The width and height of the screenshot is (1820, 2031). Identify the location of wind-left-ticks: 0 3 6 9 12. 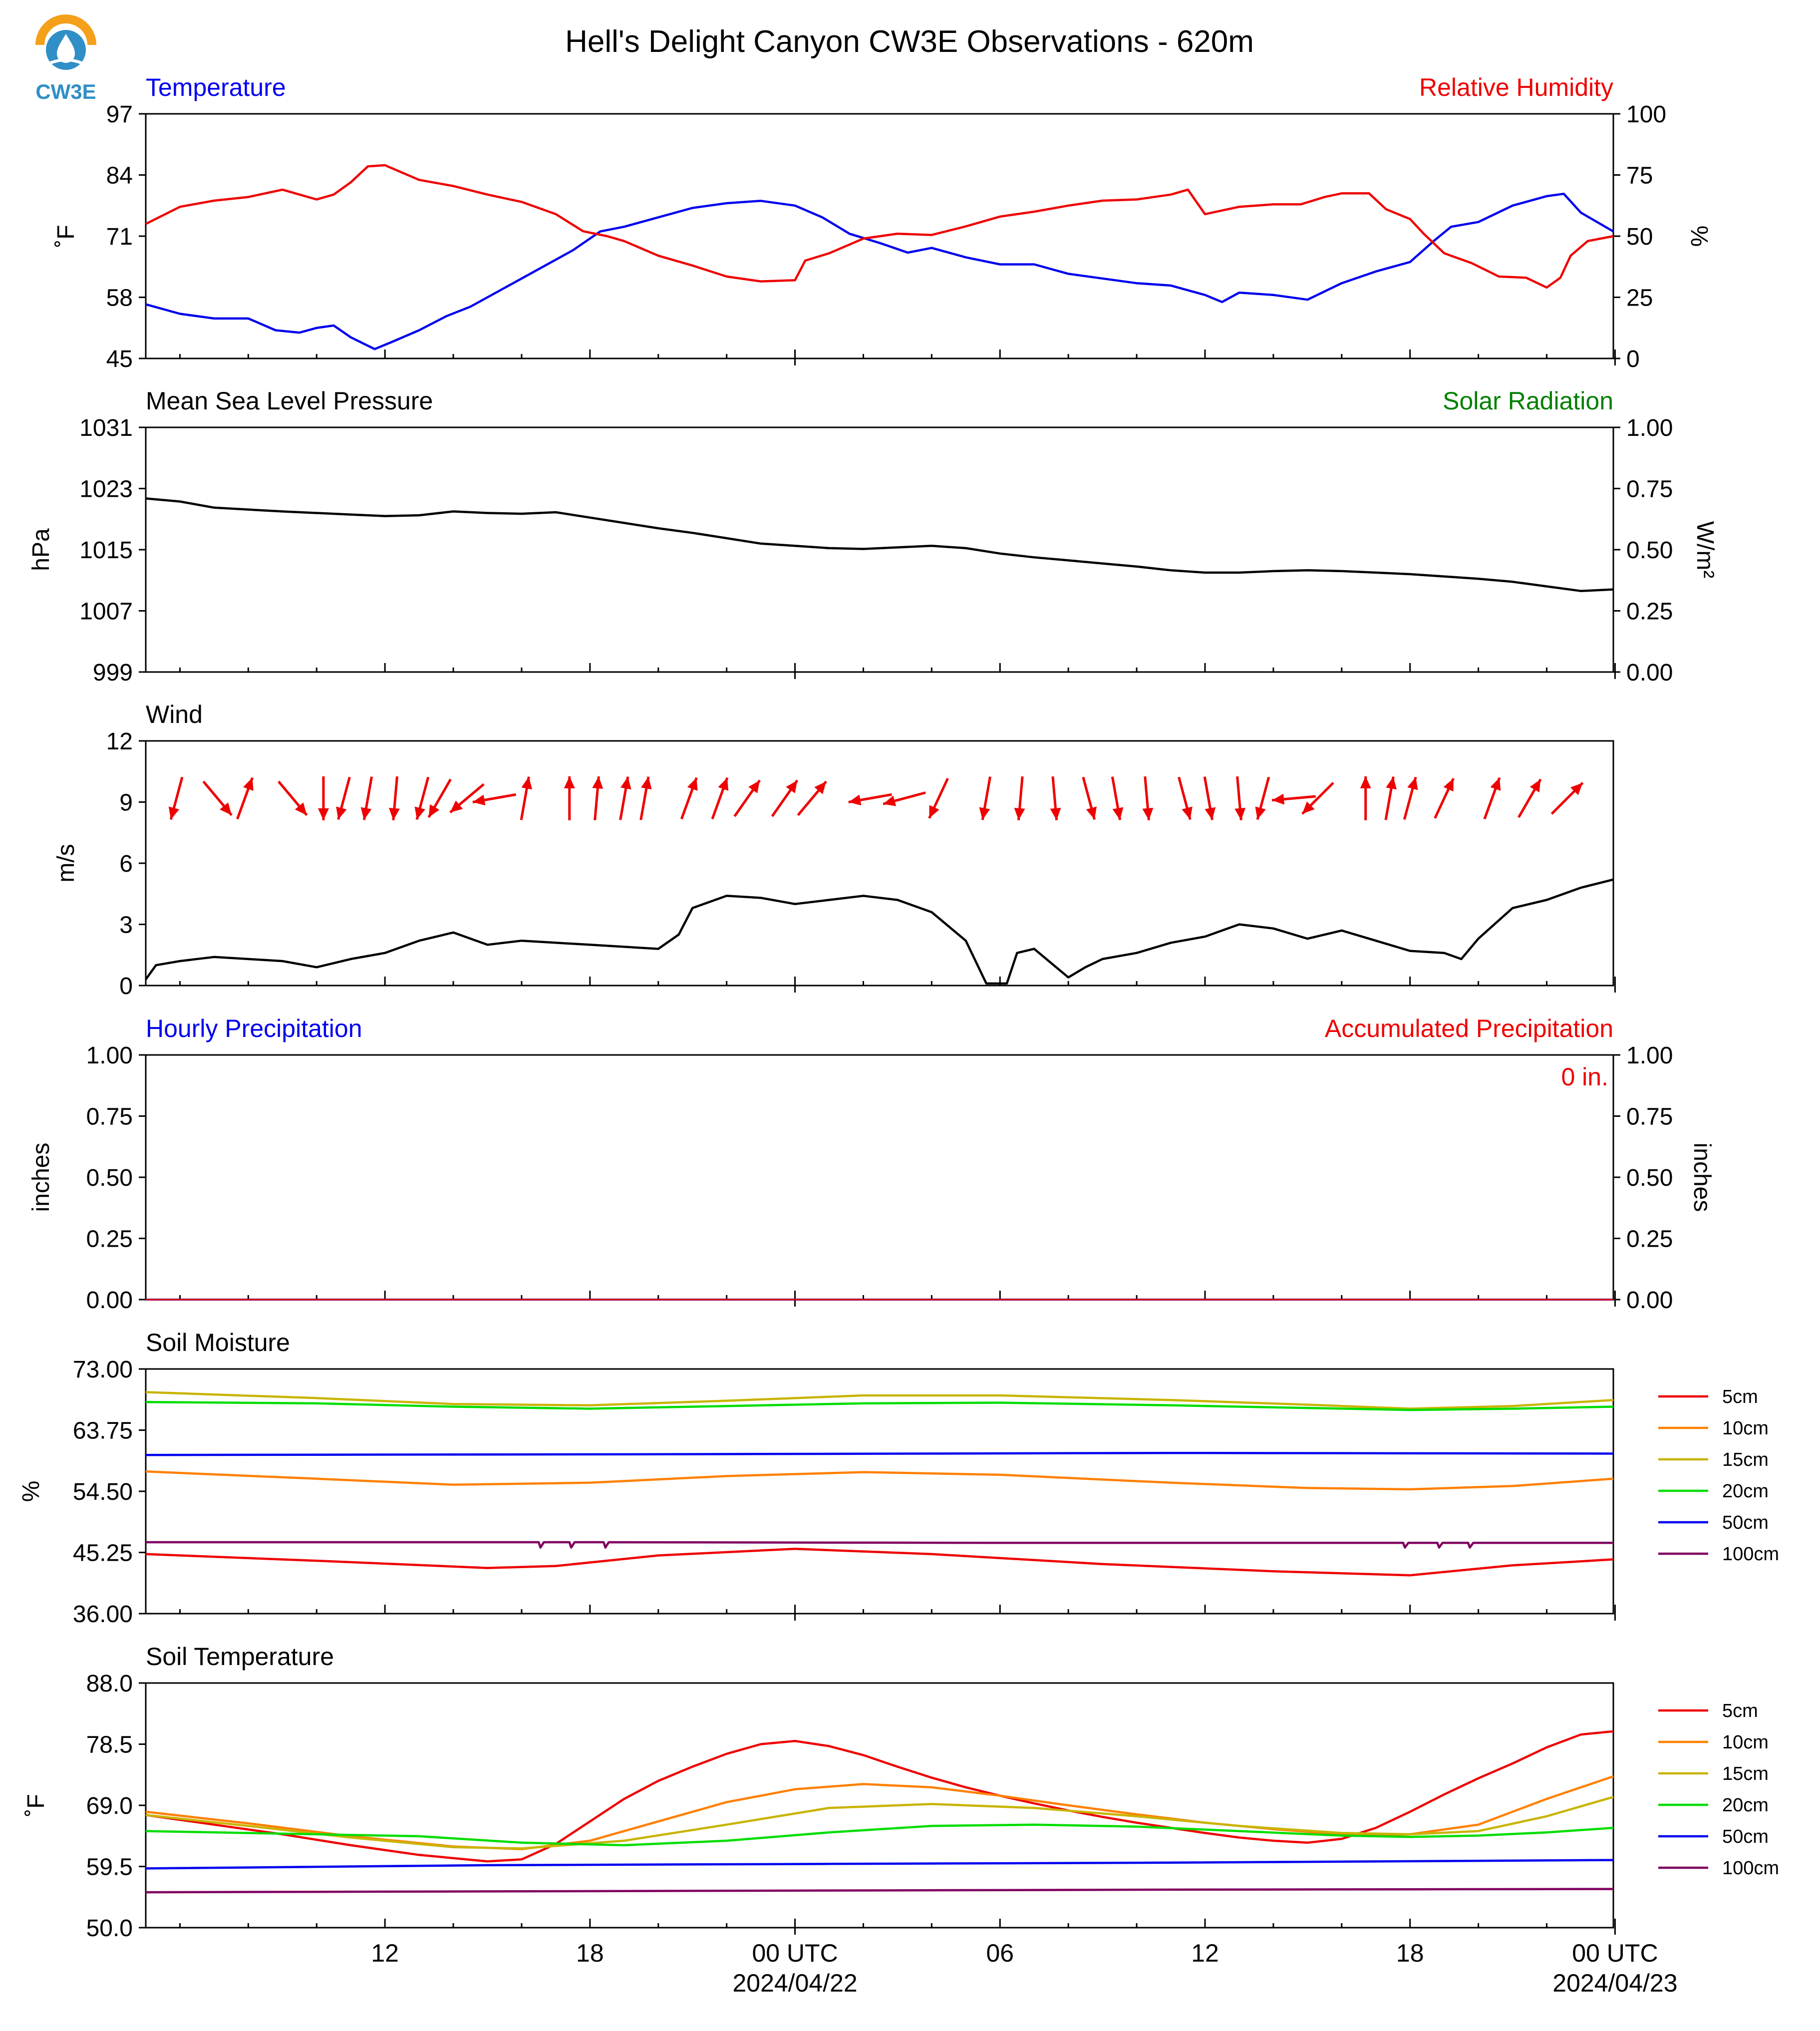
(126, 864).